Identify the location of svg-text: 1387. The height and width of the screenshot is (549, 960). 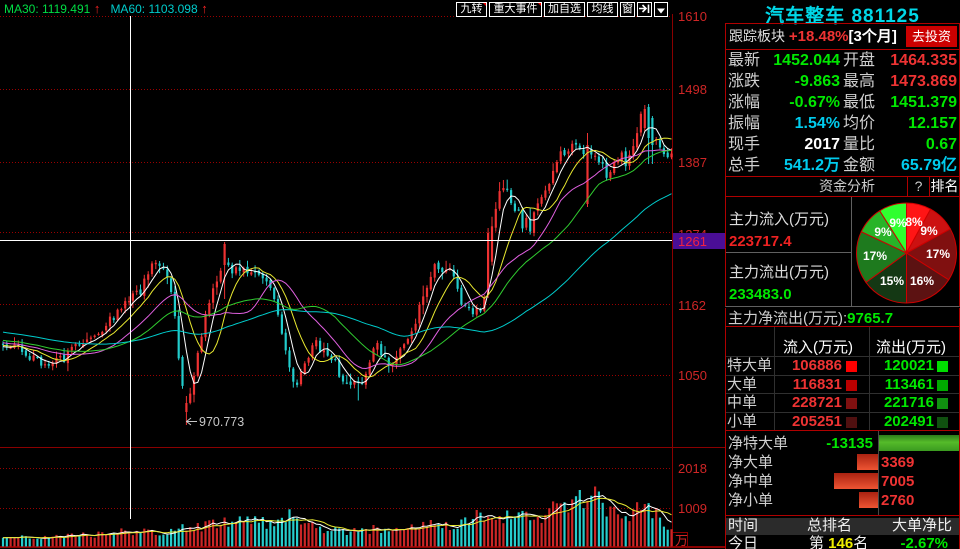
(692, 162).